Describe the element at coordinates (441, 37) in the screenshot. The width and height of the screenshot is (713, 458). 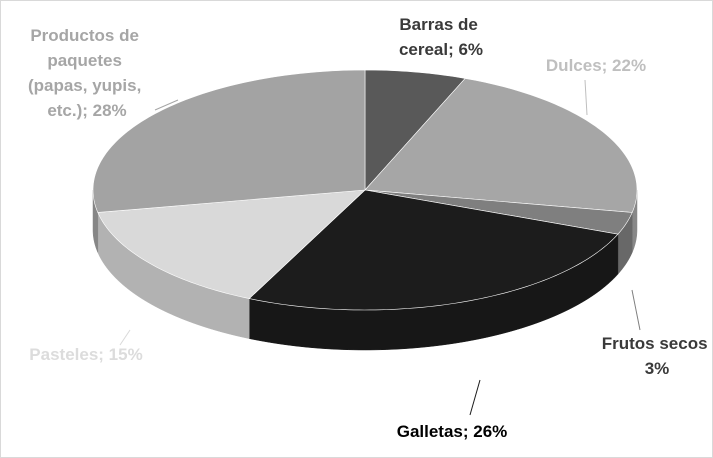
I see `data-label: Barras de cereal; 6%` at that location.